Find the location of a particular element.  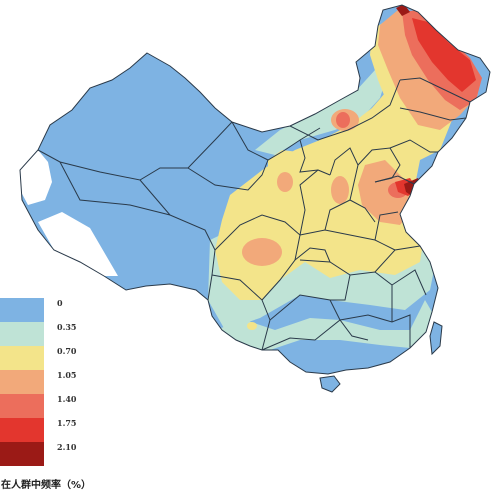

chongqing-border is located at coordinates (312, 255).